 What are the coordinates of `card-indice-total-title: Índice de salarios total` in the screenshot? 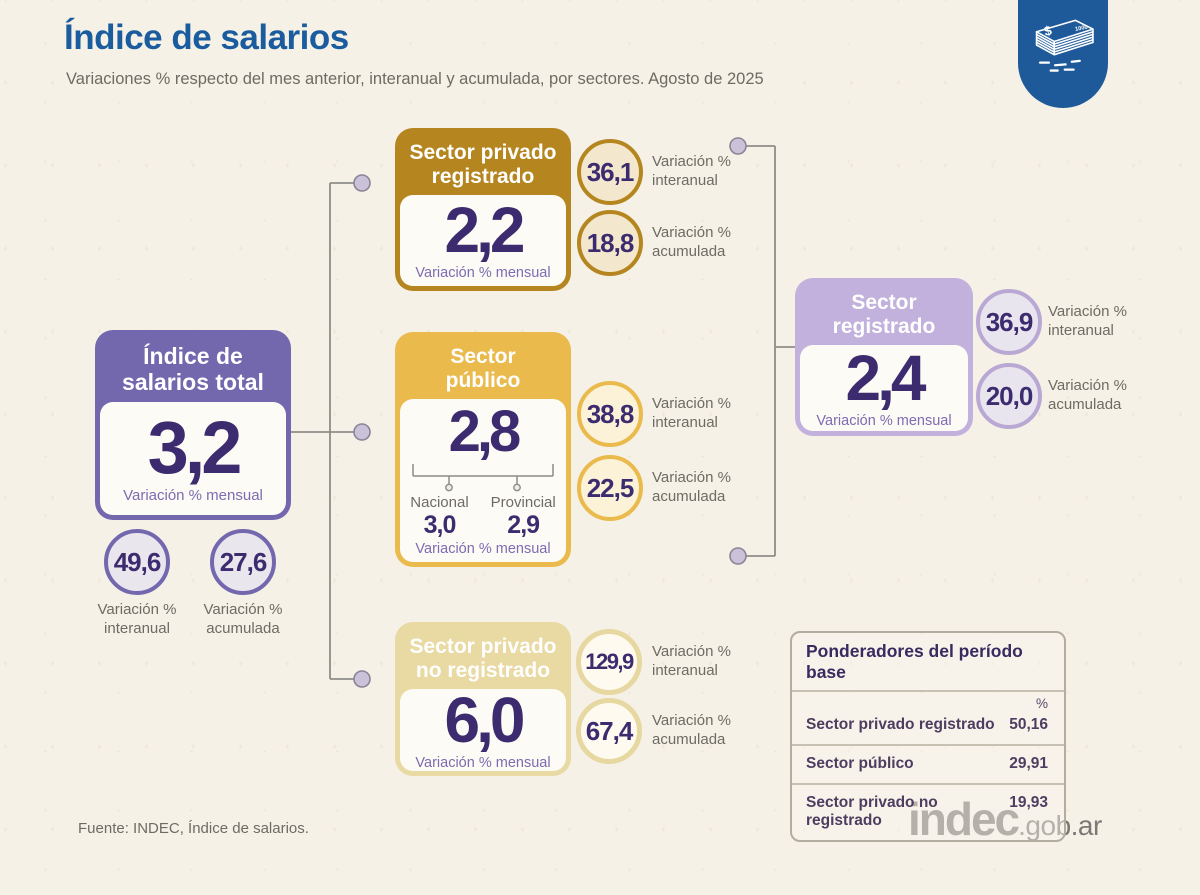 It's located at (193, 369).